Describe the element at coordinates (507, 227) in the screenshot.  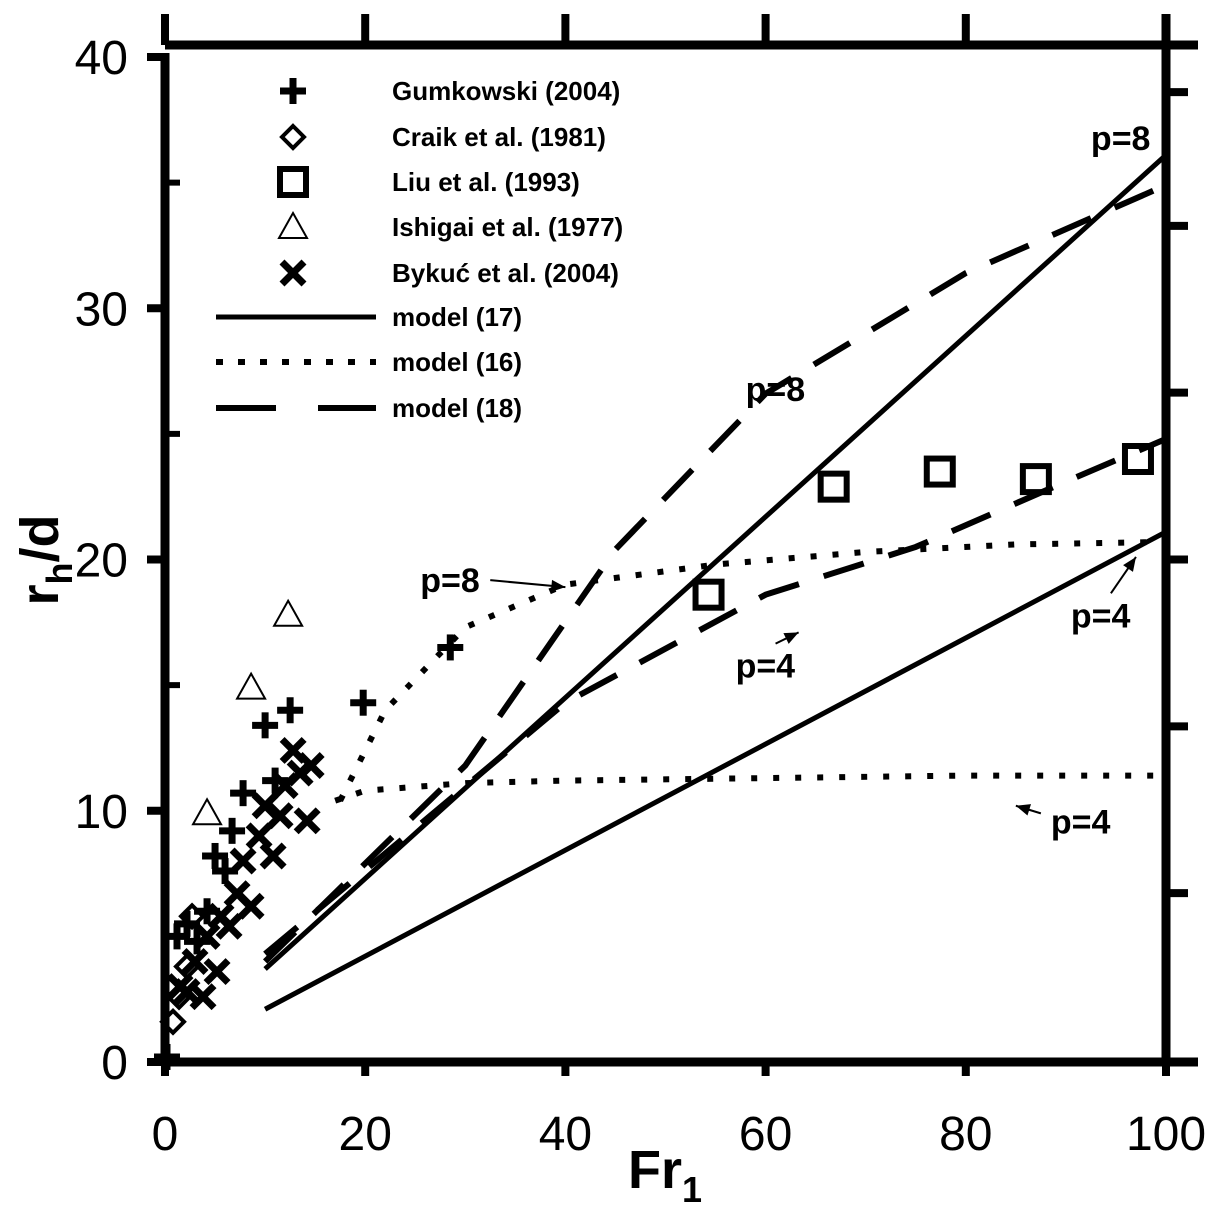
I see `legend-label: Ishigai et al. (1977)` at that location.